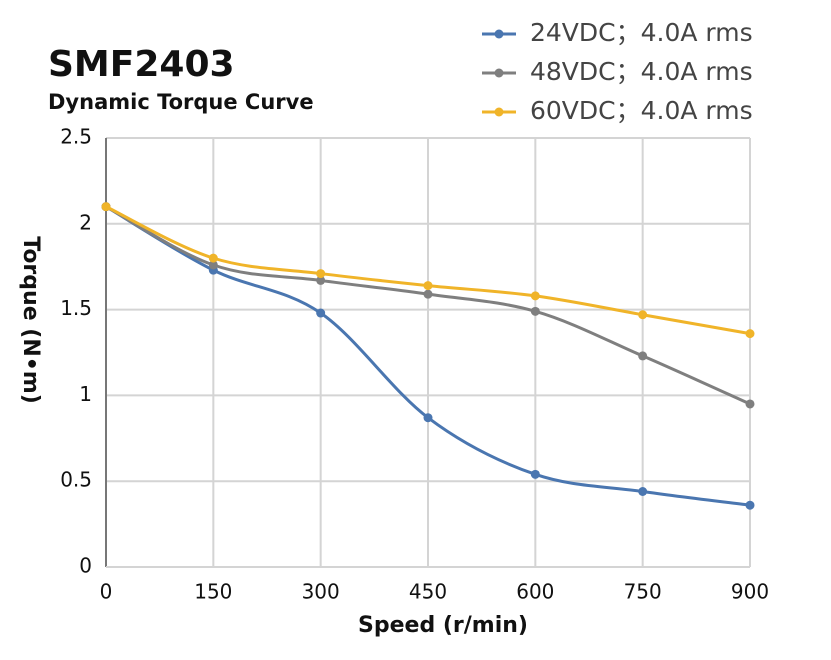 The width and height of the screenshot is (831, 660). What do you see at coordinates (443, 625) in the screenshot?
I see `x-axis-label: Speed (r/min)` at bounding box center [443, 625].